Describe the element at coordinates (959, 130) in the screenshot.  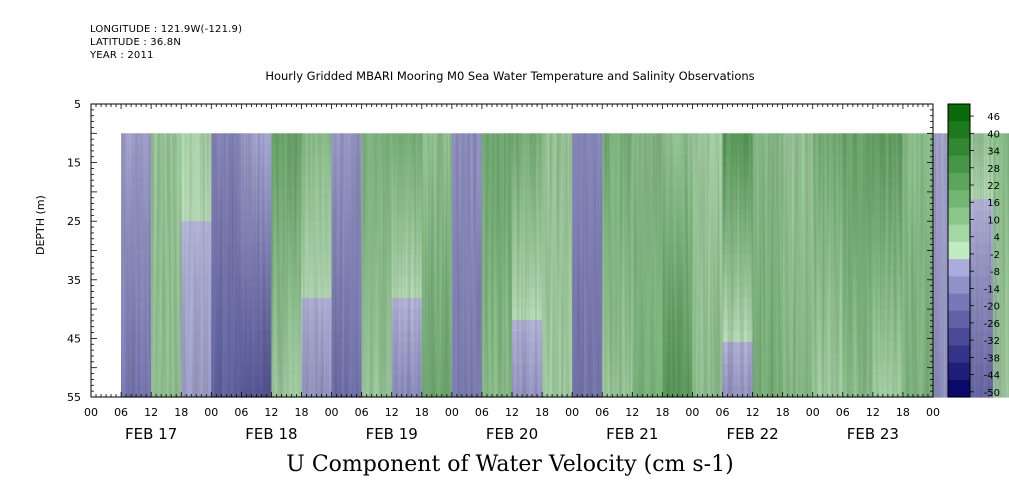
I see `colorbar-swatch` at that location.